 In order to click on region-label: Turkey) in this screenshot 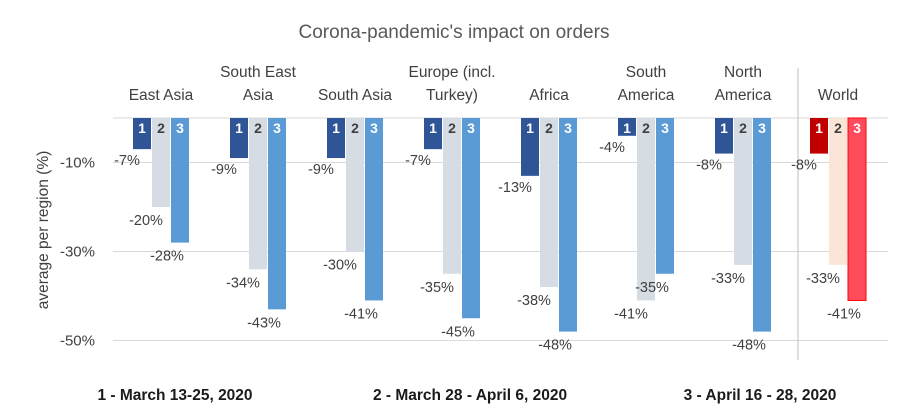, I will do `click(452, 95)`.